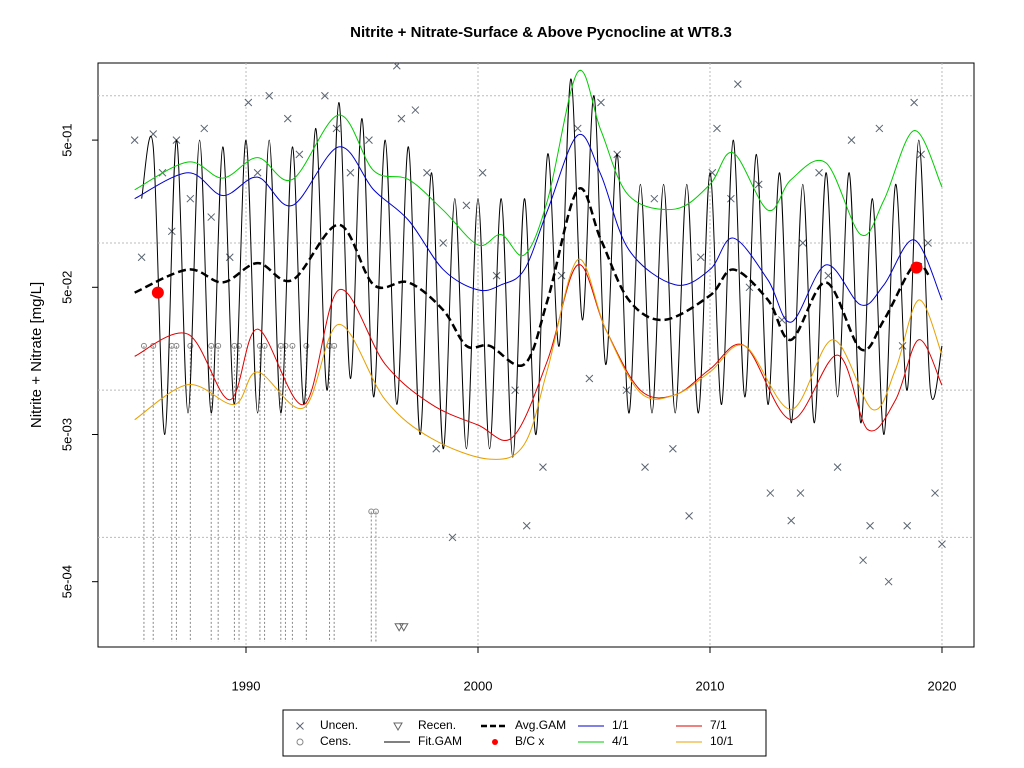  Describe the element at coordinates (524, 733) in the screenshot. I see `legend-box` at that location.